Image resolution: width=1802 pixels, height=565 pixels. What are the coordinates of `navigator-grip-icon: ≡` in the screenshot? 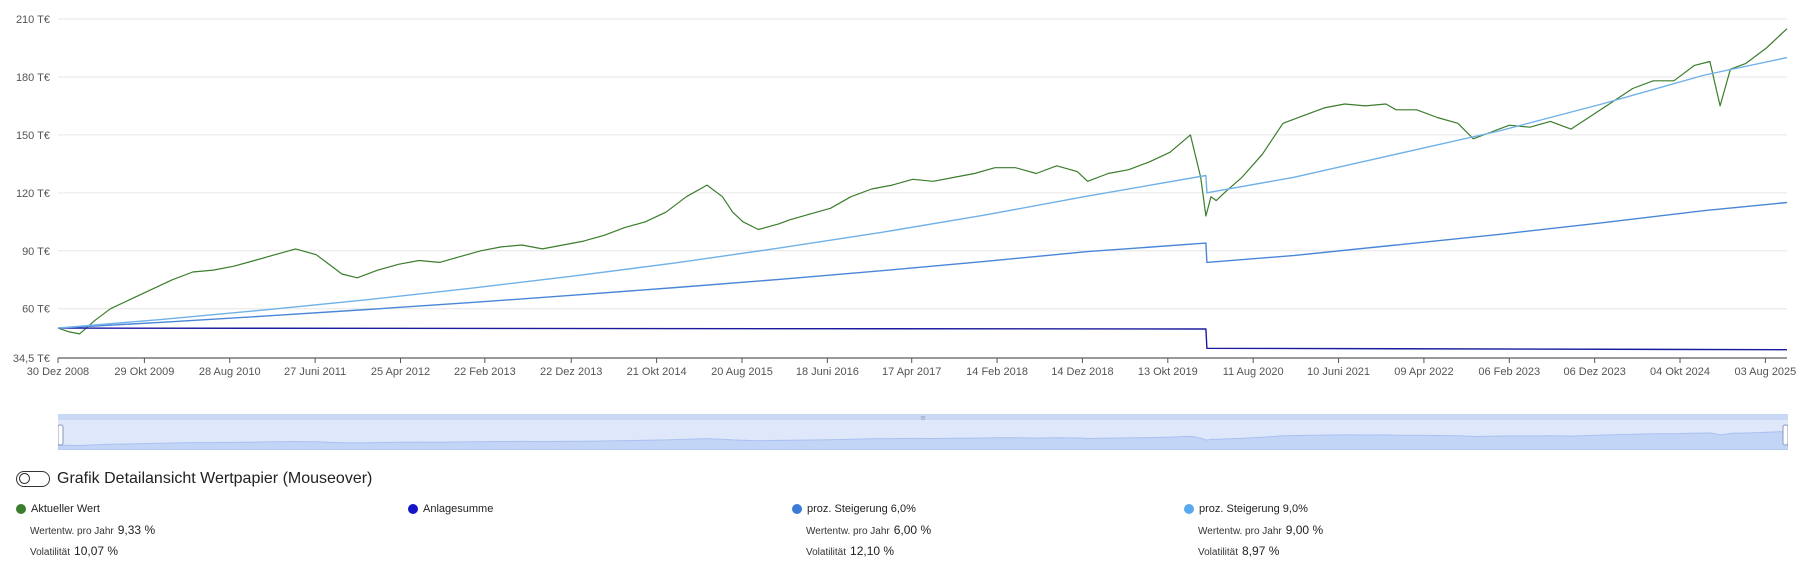 It's located at (923, 418).